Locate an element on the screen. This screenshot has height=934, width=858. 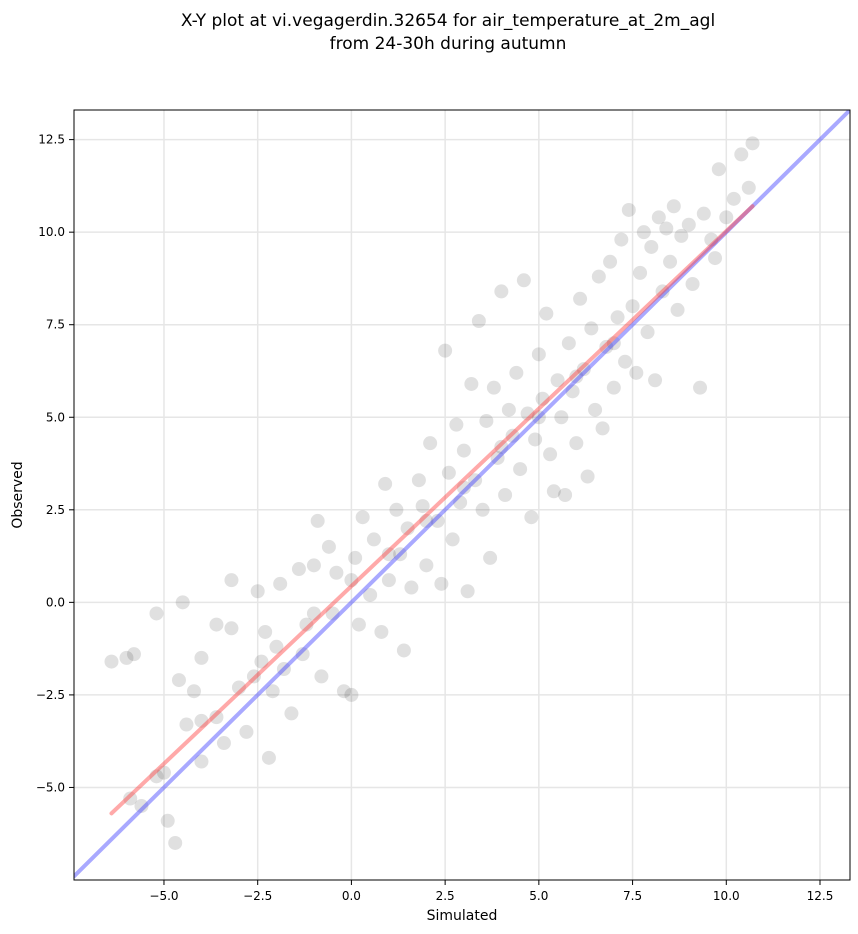
y-tick-label-7: 12.5 is located at coordinates (51, 140).